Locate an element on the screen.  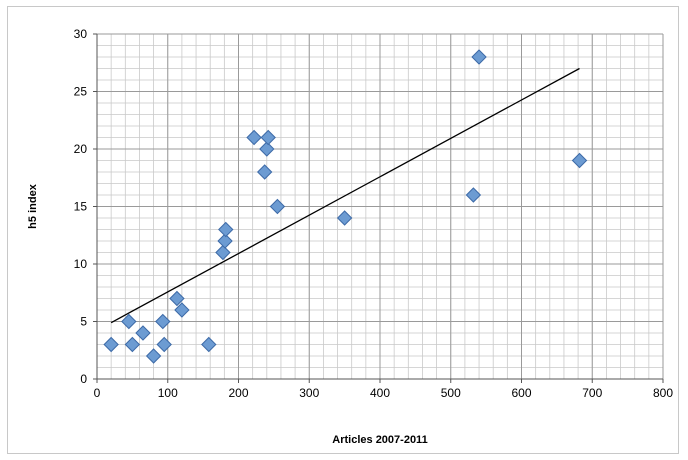
x-tick-labels: 0 100 200 300 400 500 600 700 800 is located at coordinates (384, 393).